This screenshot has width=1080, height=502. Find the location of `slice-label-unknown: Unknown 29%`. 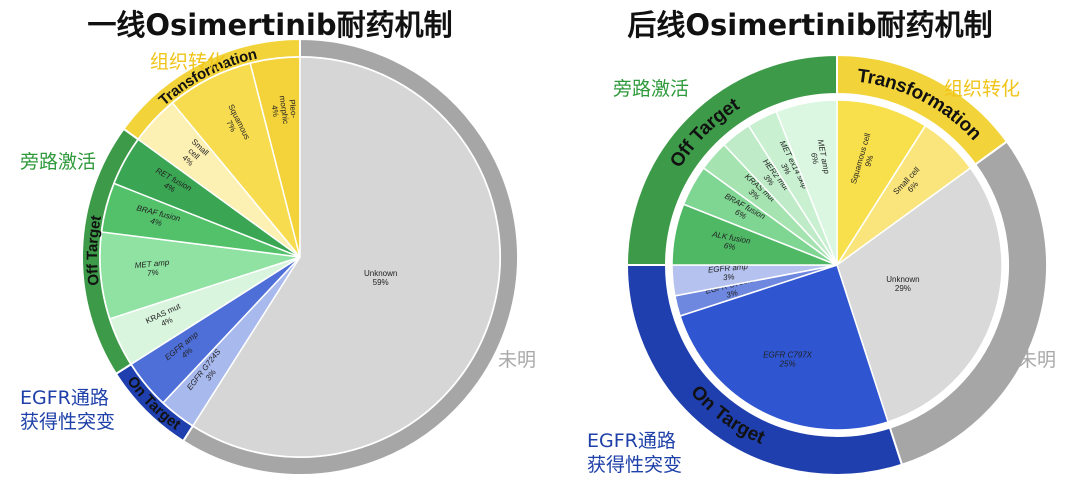

slice-label-unknown: Unknown 29% is located at coordinates (902, 284).